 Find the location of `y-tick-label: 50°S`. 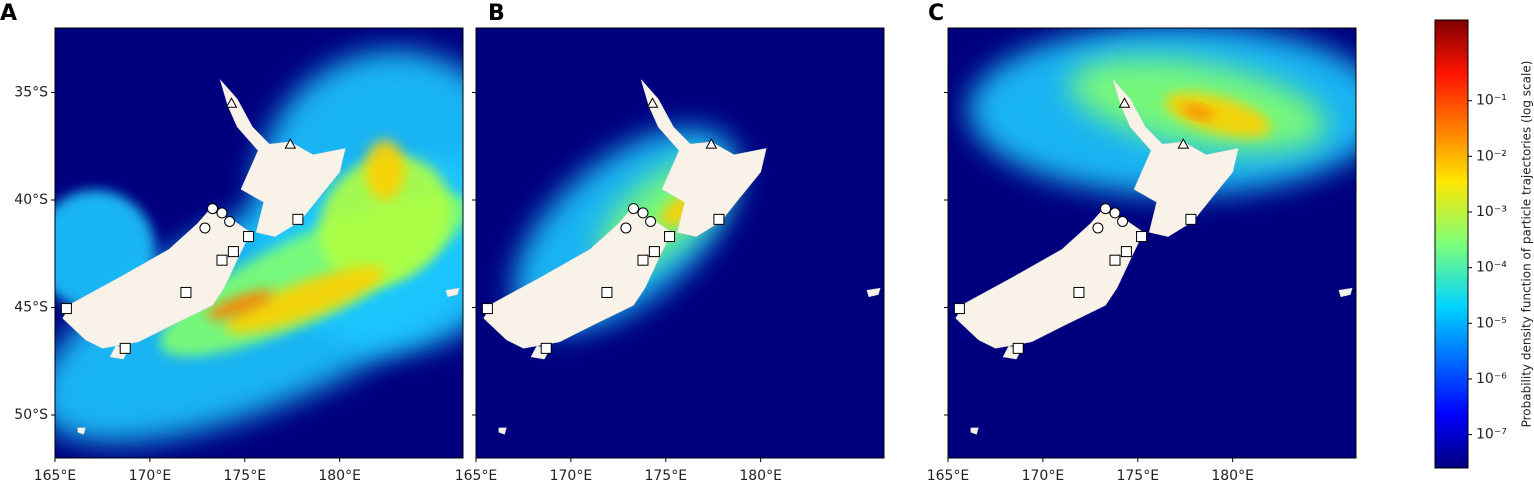

y-tick-label: 50°S is located at coordinates (31, 415).